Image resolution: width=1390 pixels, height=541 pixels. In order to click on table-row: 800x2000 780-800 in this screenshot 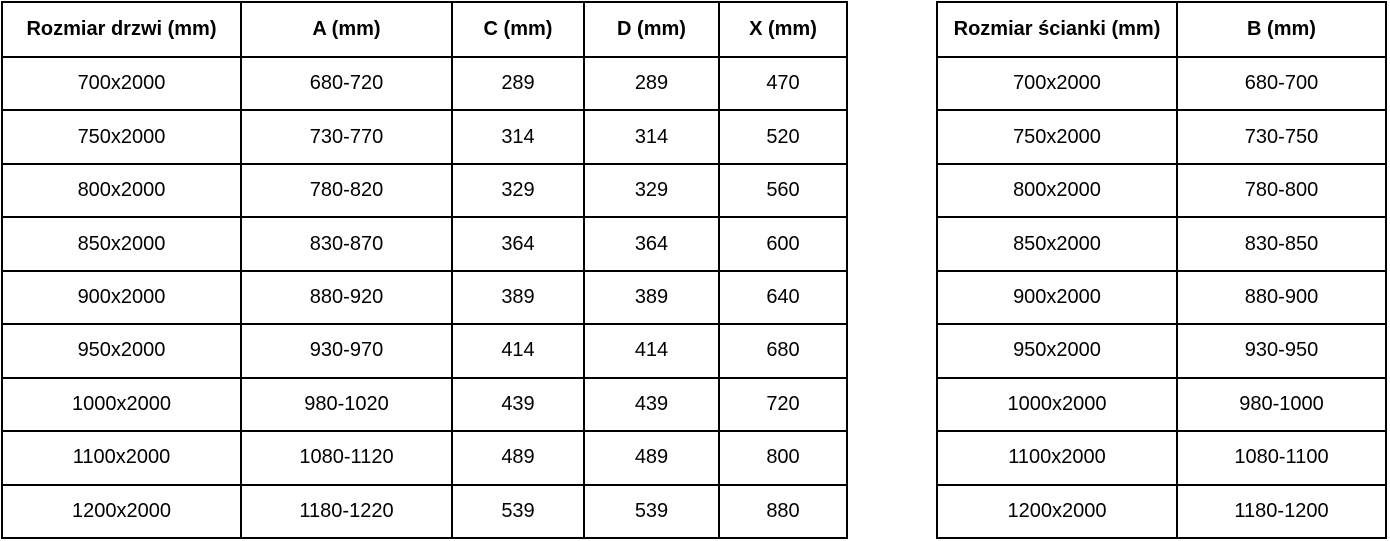, I will do `click(1161, 190)`.